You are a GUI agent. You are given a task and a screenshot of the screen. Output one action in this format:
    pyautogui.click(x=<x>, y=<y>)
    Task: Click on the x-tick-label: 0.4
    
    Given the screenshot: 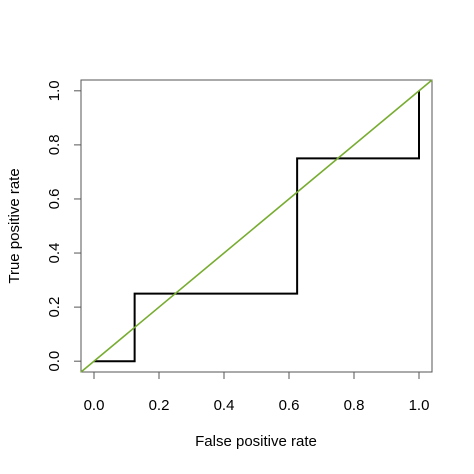 What is the action you would take?
    pyautogui.click(x=224, y=405)
    